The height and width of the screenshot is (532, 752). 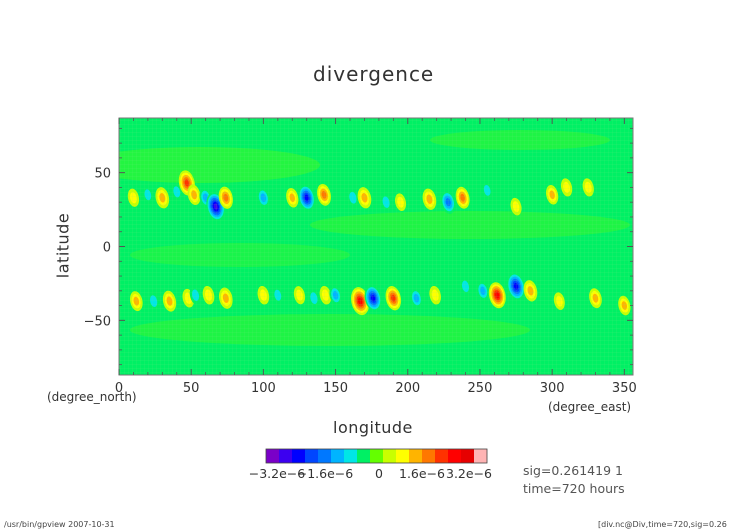 What do you see at coordinates (325, 473) in the screenshot?
I see `colorbar-label: −1.6e−6` at bounding box center [325, 473].